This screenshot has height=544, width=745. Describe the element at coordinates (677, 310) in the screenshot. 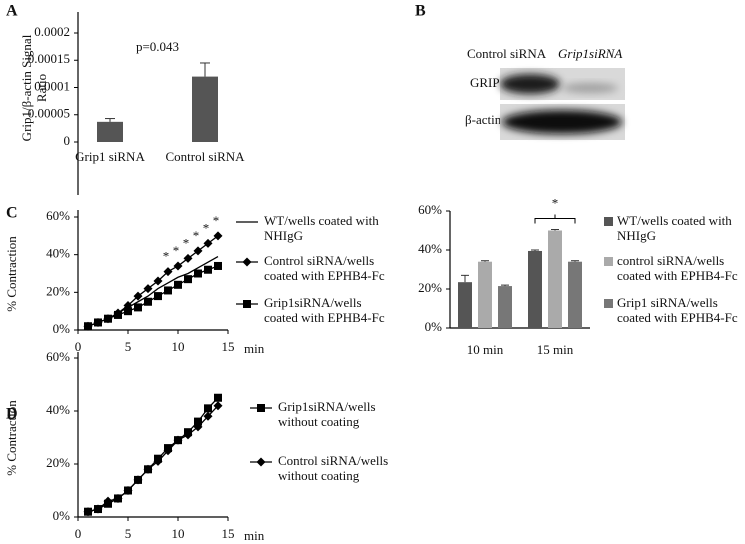

I see `legend-label: Grip1 siRNA/wells coated with EPHB4-Fc` at that location.